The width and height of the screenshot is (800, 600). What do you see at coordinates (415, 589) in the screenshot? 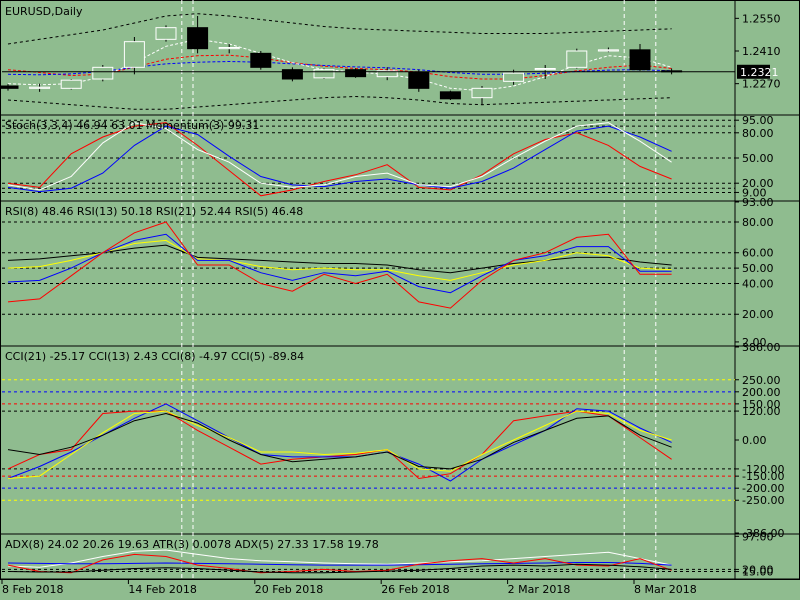
I see `time-tick-label: 26 Feb 2018` at bounding box center [415, 589].